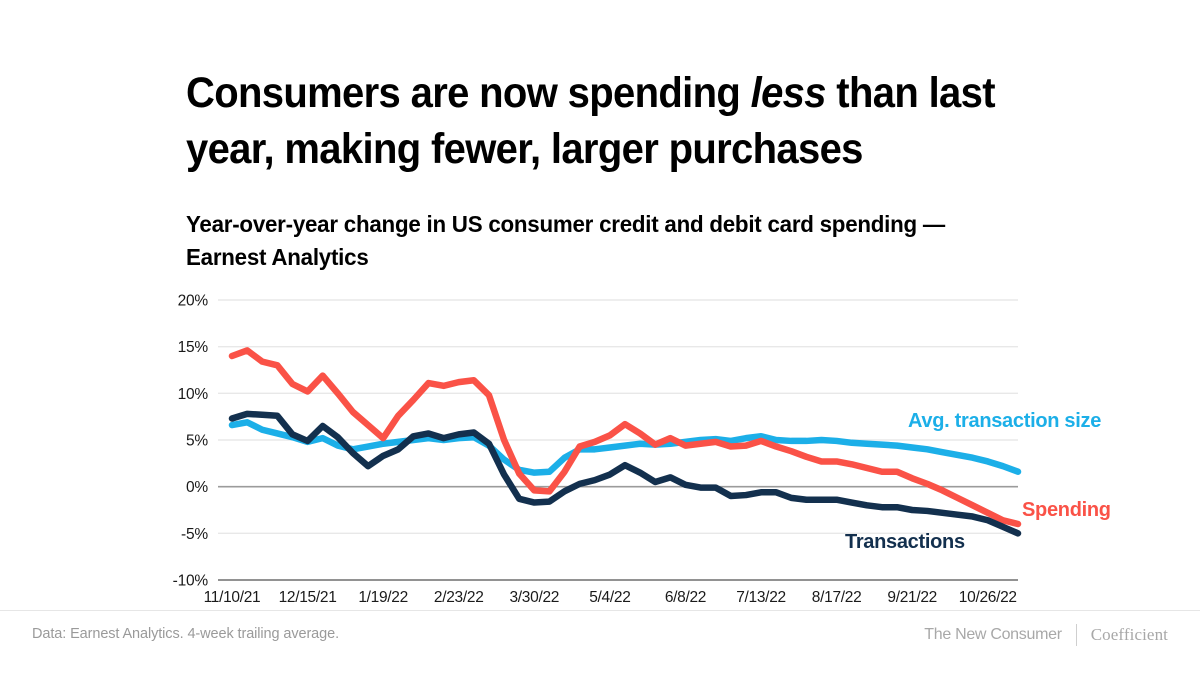 The image size is (1200, 675). I want to click on x-axis-tick-label: 7/13/22, so click(761, 597).